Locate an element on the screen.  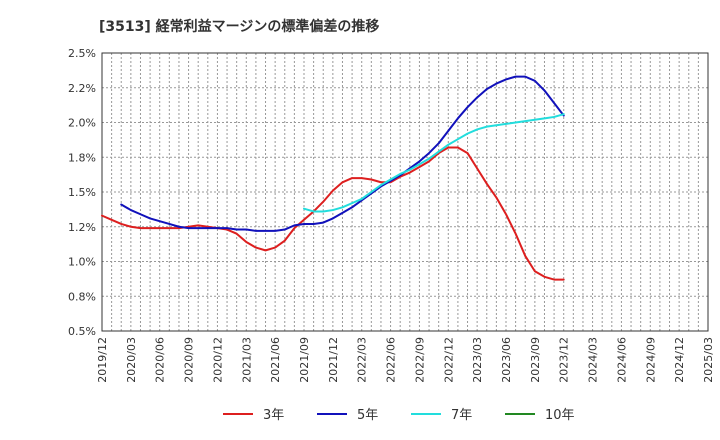
y-tick-label: 1.0% is located at coordinates (82, 262).